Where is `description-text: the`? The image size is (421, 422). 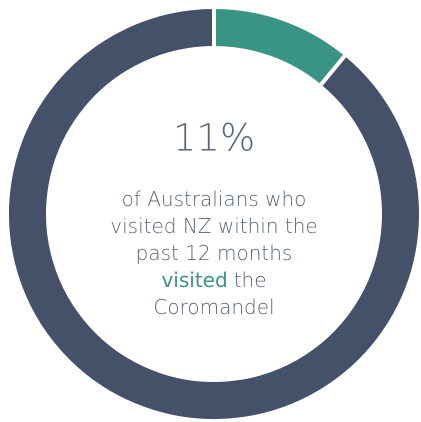 description-text: the is located at coordinates (250, 280).